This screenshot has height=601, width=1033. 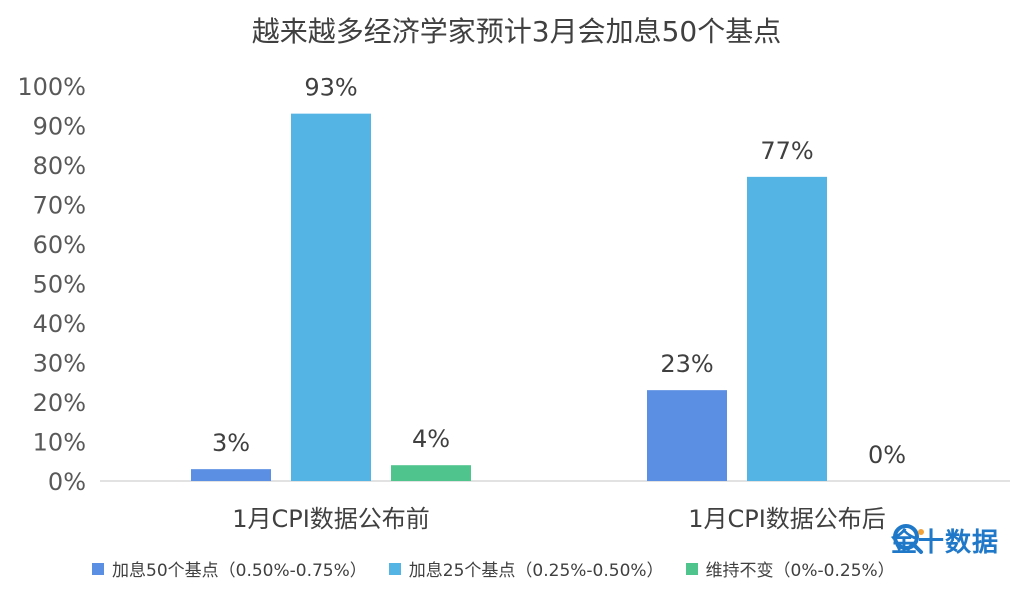 What do you see at coordinates (944, 543) in the screenshot?
I see `watermark-text: 金十数据` at bounding box center [944, 543].